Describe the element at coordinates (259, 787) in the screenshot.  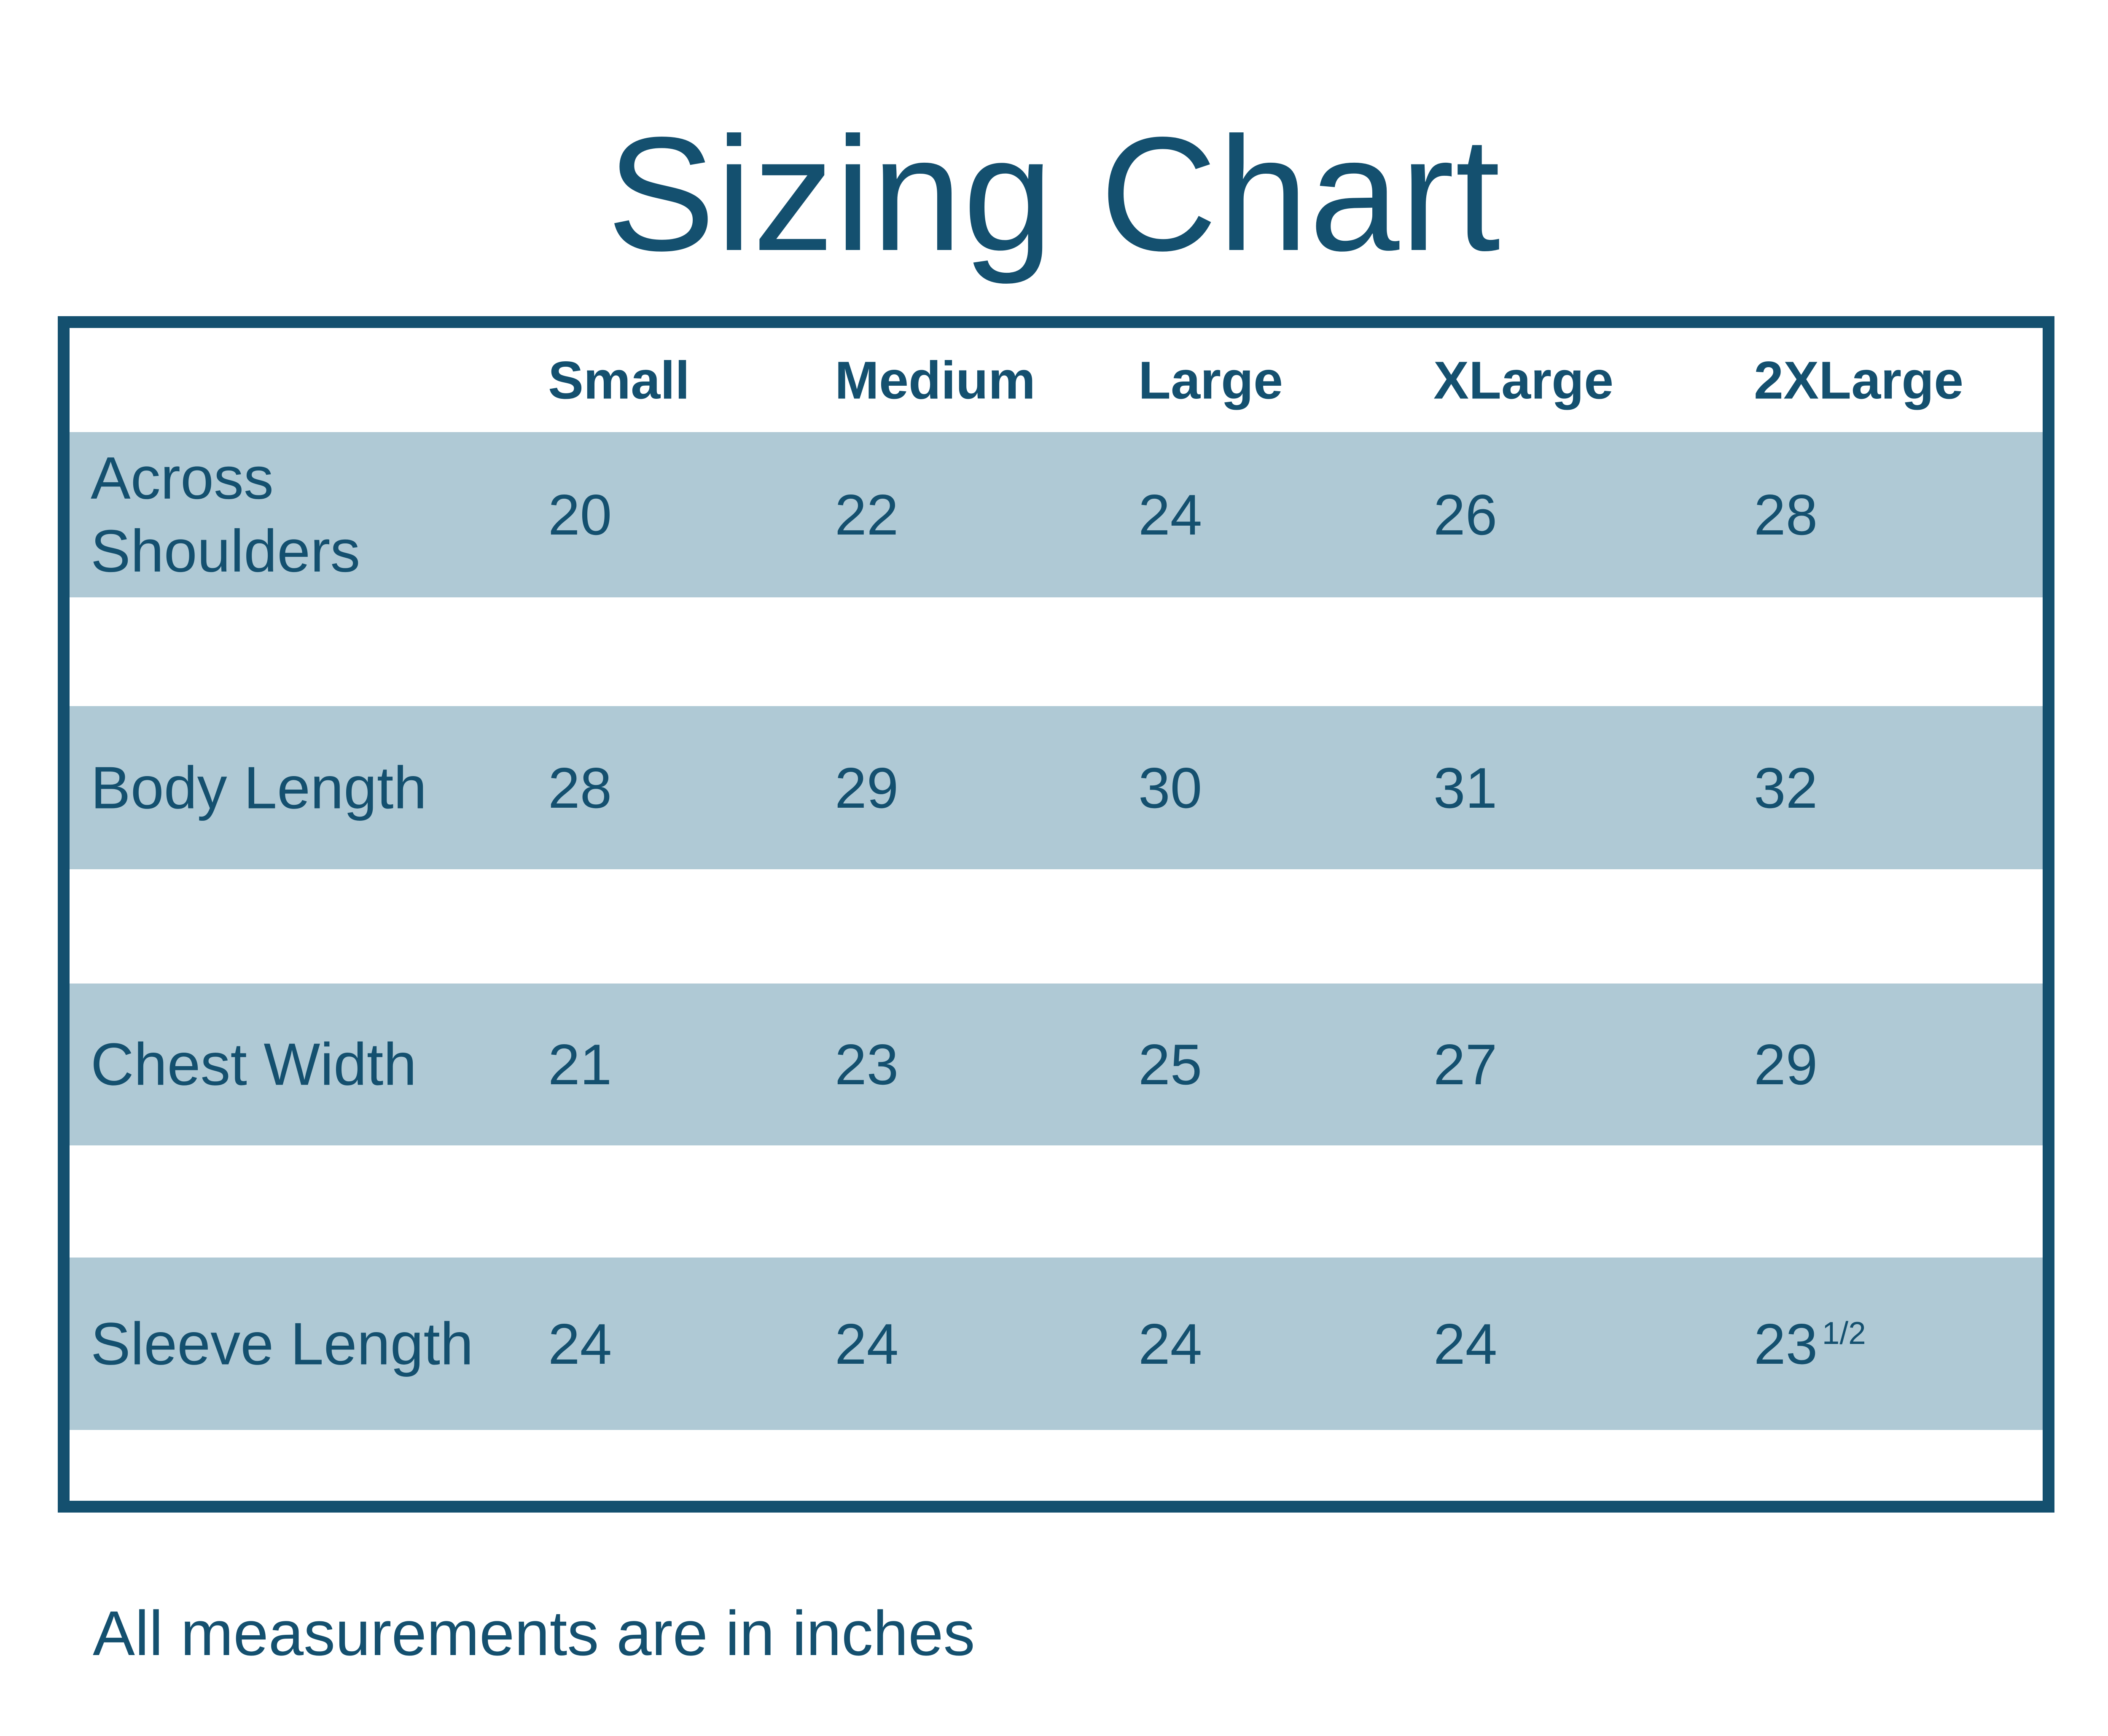
I see `row-label-body-length: Body Length` at that location.